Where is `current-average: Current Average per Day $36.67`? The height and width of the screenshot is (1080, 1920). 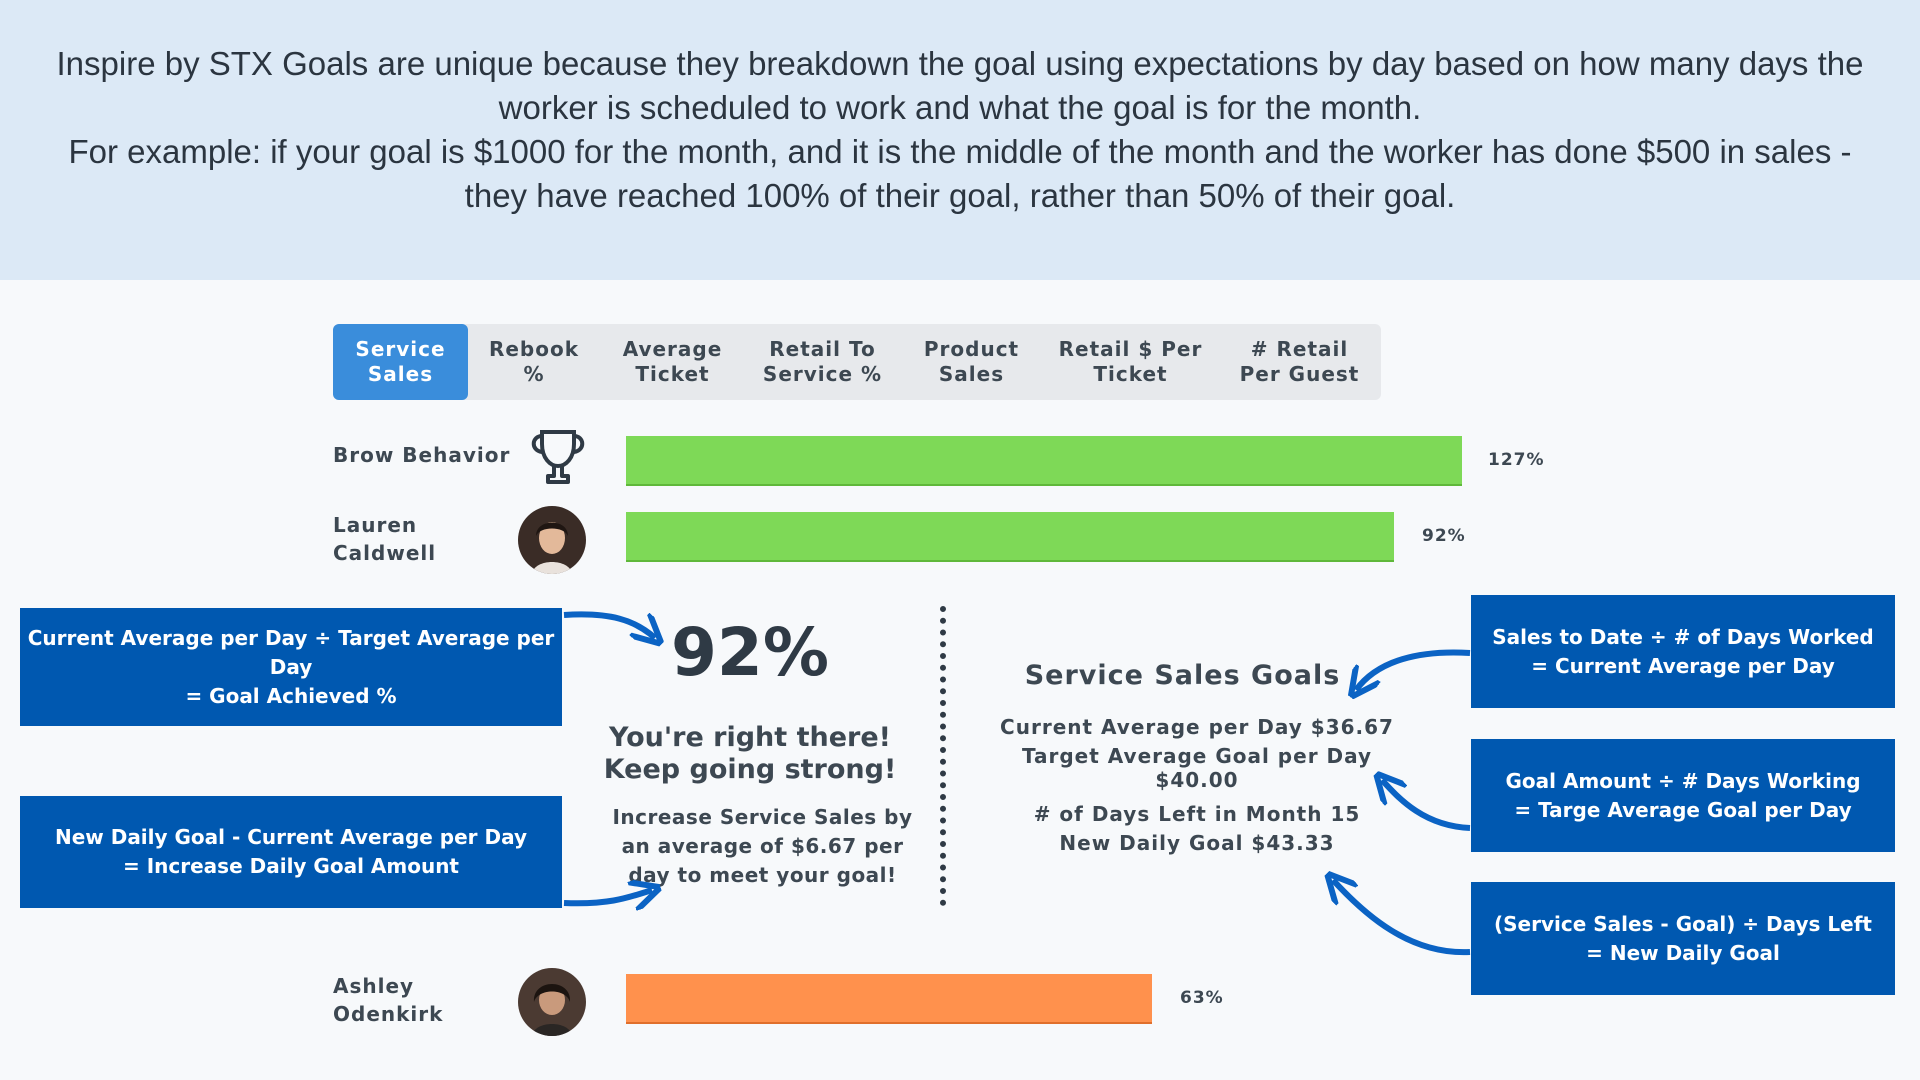 current-average: Current Average per Day $36.67 is located at coordinates (1197, 727).